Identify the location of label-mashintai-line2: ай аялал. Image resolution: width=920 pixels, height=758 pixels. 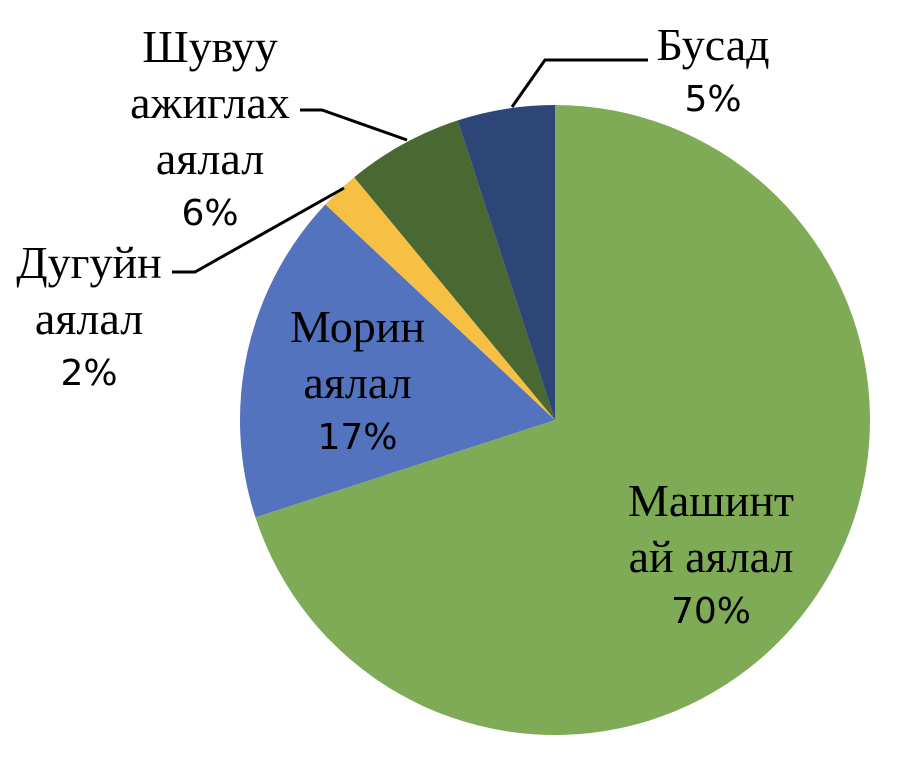
(711, 556).